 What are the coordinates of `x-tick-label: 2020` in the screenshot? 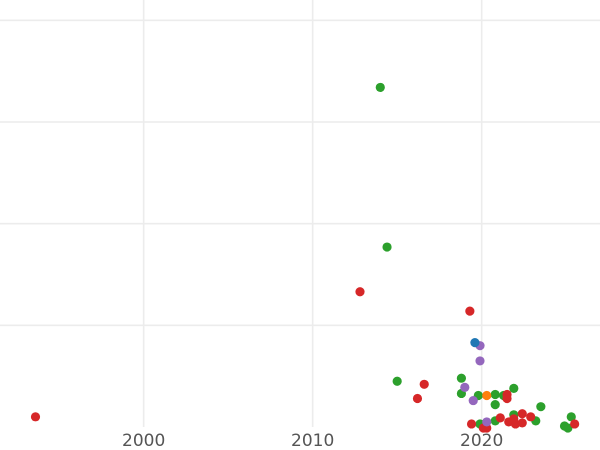 It's located at (481, 440).